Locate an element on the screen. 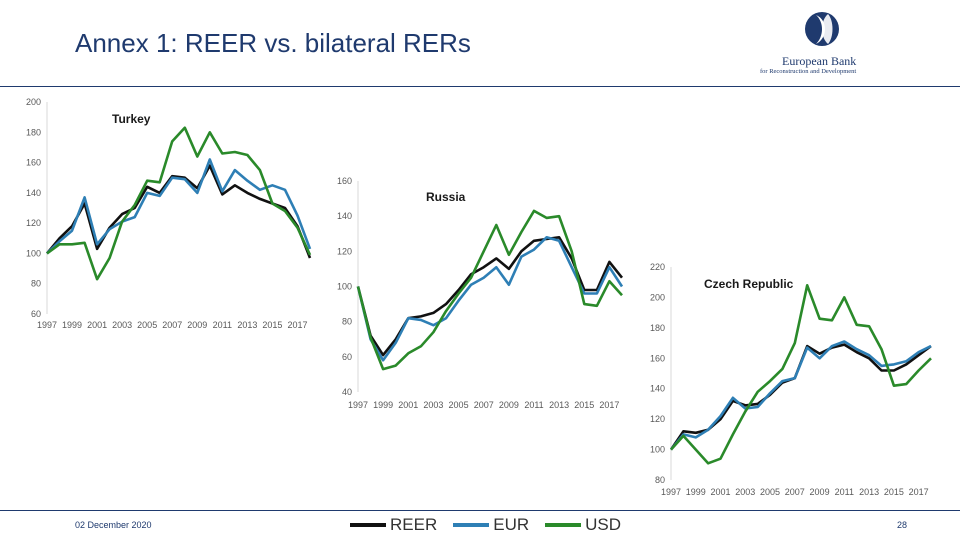  footer-date: 02 December 2020 is located at coordinates (113, 525).